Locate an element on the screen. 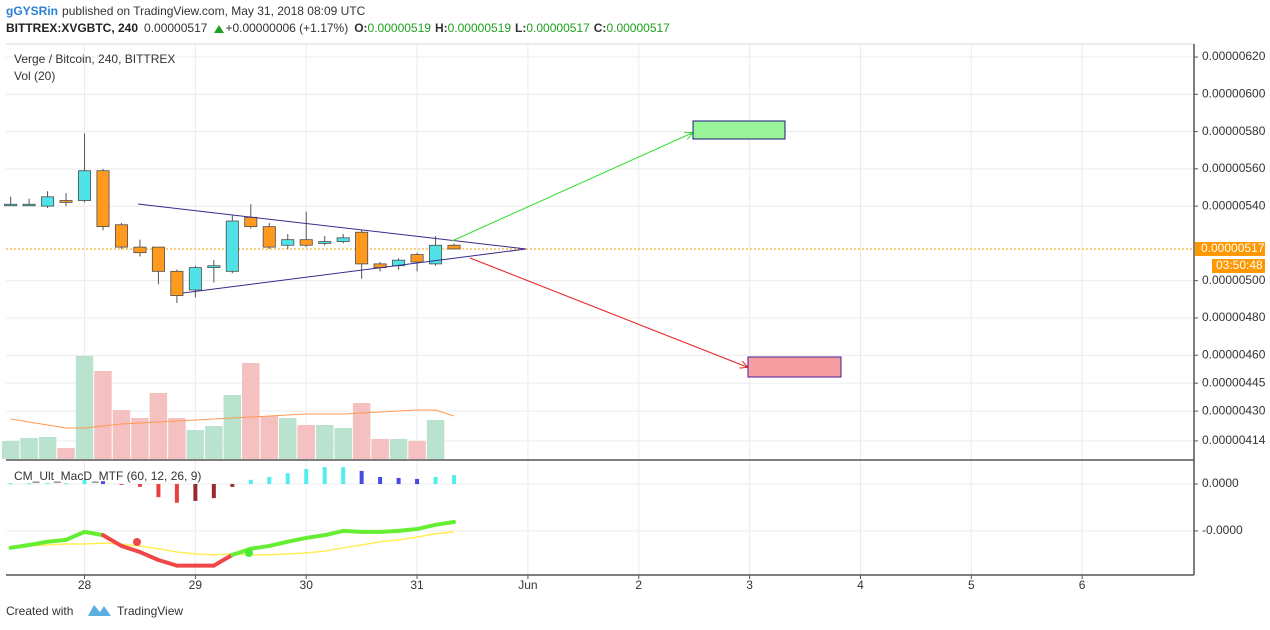 This screenshot has height=630, width=1270. y-tick-label: 0.00000414 is located at coordinates (1234, 440).